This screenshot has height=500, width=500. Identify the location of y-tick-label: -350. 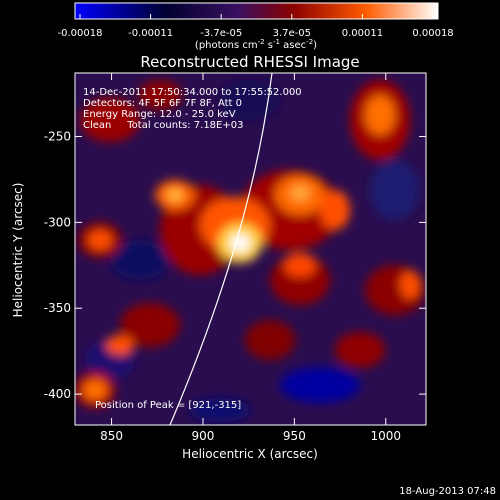
(57, 308).